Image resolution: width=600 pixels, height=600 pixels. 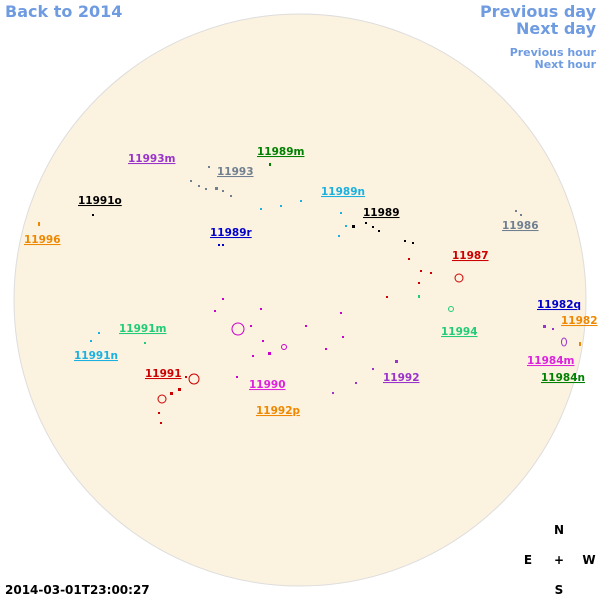 What do you see at coordinates (231, 233) in the screenshot?
I see `region-label: 11989r` at bounding box center [231, 233].